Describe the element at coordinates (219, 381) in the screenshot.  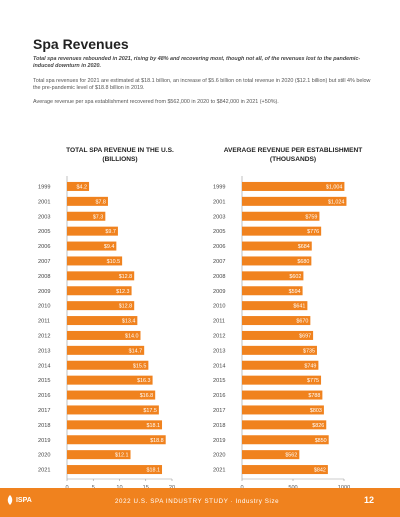
I see `avg-category-label: 2015` at that location.